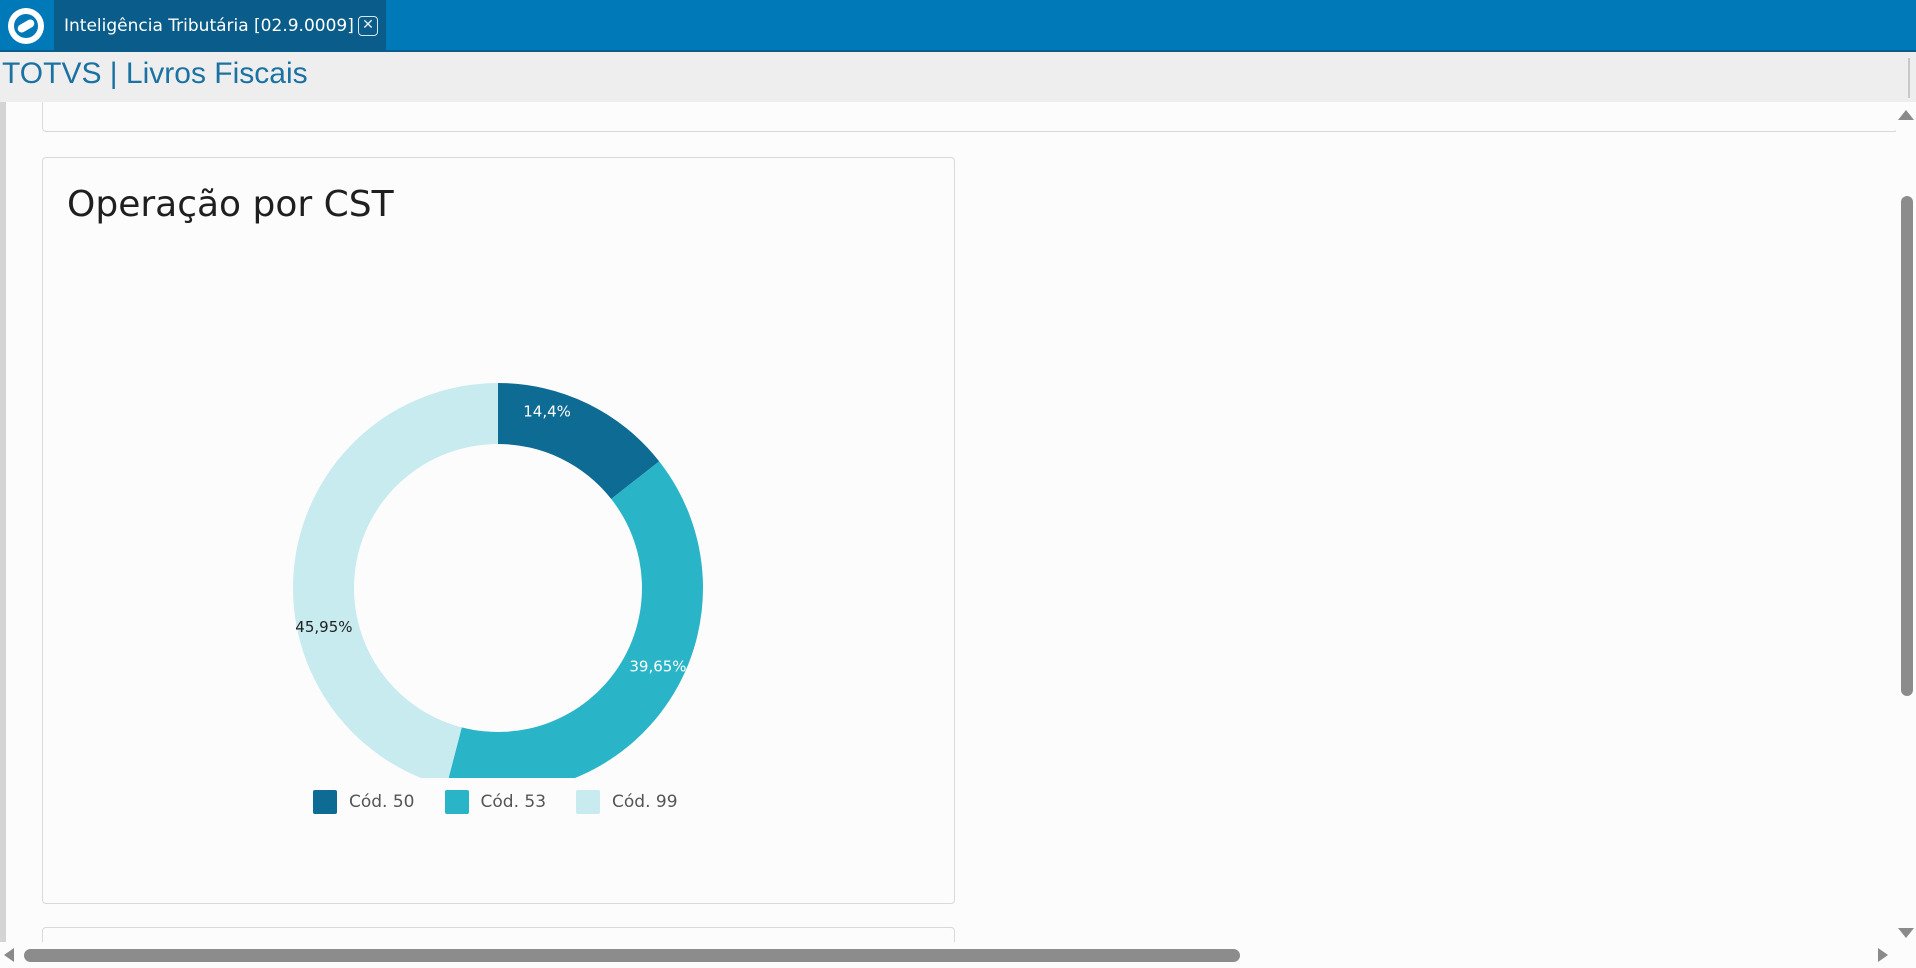 The height and width of the screenshot is (968, 1916). I want to click on vertical-scrollbar, so click(1906, 522).